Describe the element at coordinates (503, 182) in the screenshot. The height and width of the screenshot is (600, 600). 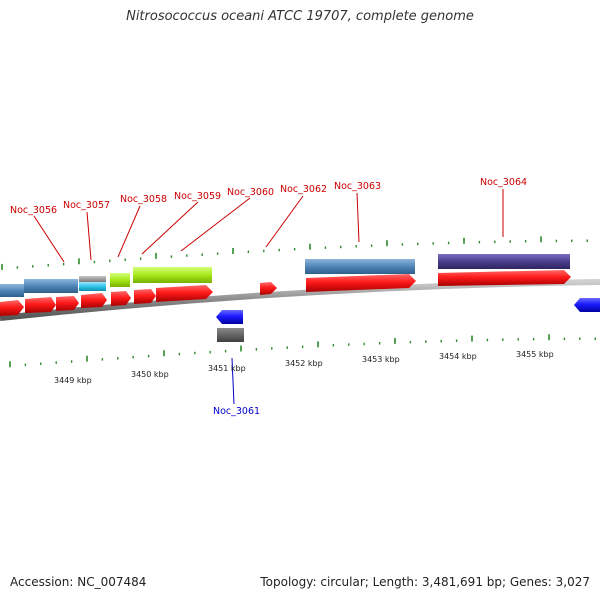
I see `gene-label-noc3064: Noc_3064` at that location.